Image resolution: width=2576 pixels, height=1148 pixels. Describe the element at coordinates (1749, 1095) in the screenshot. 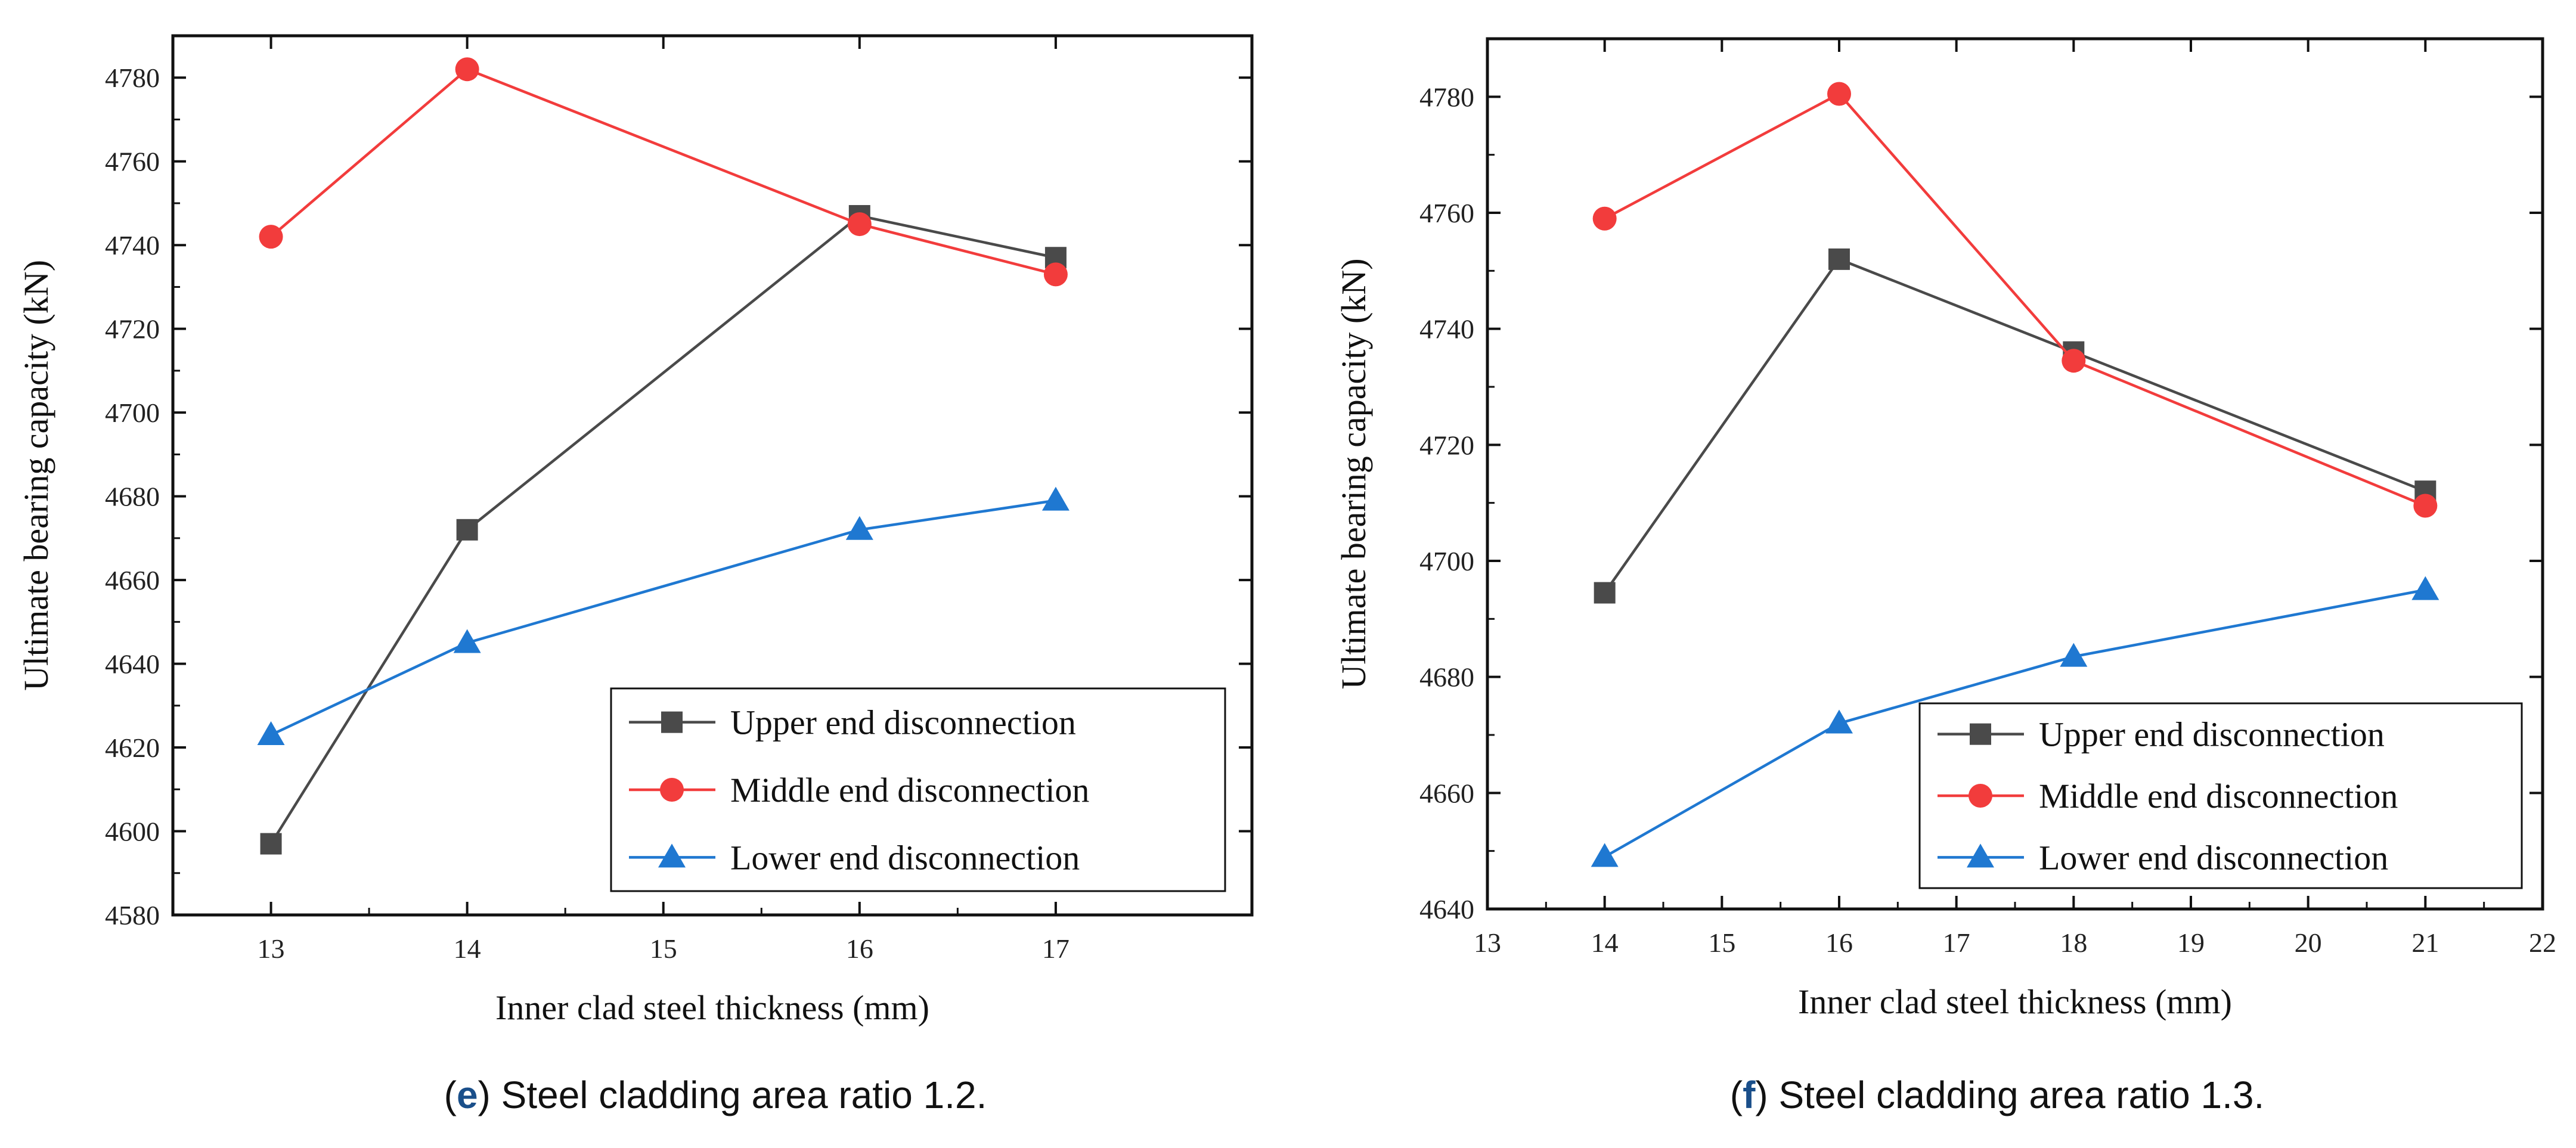

I see `caption-letter-f: f` at that location.